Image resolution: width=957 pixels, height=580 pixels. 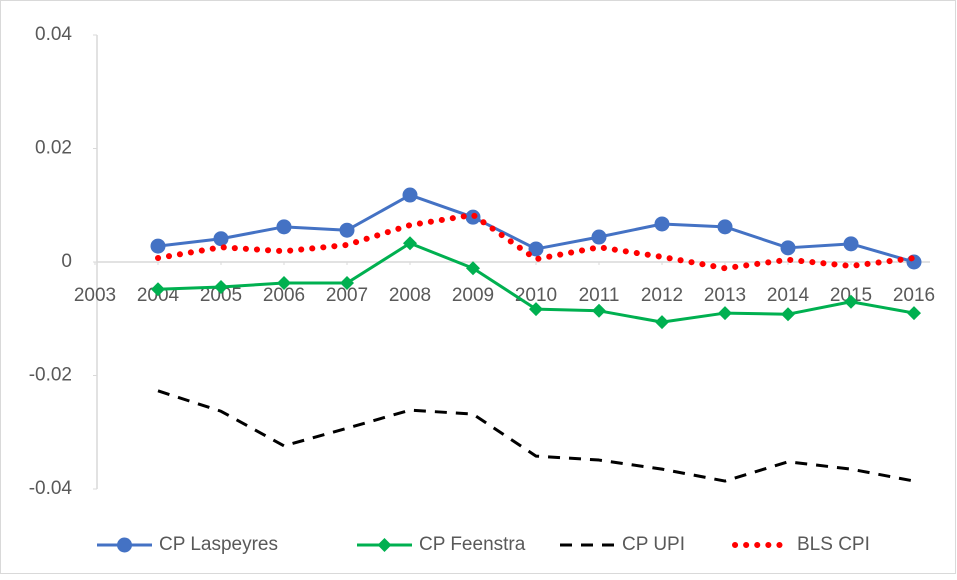 What do you see at coordinates (473, 295) in the screenshot?
I see `x-tick-label: 2009` at bounding box center [473, 295].